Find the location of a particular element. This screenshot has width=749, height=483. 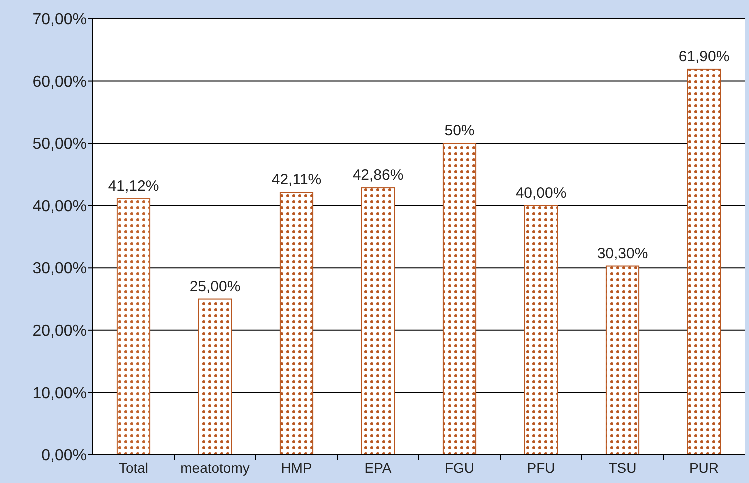

data-label: 42,11% is located at coordinates (297, 180).